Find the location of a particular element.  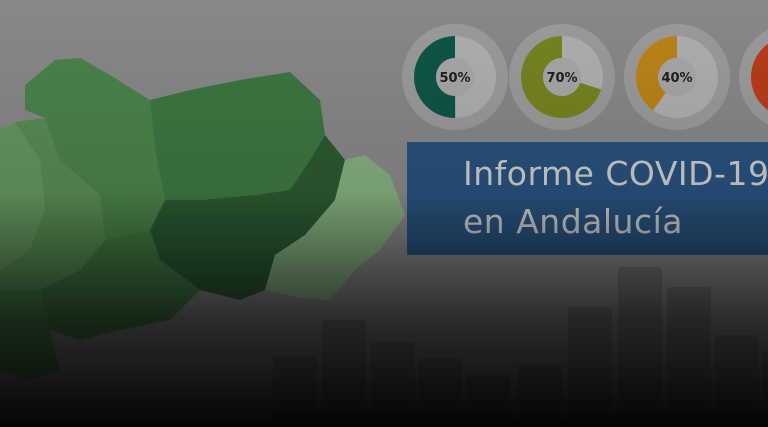

donut-label: 40% is located at coordinates (676, 78).